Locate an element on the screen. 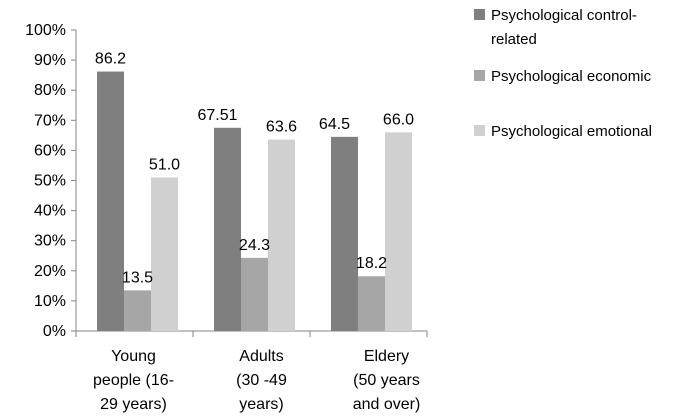 The image size is (700, 419). data-label: 13.5 is located at coordinates (137, 277).